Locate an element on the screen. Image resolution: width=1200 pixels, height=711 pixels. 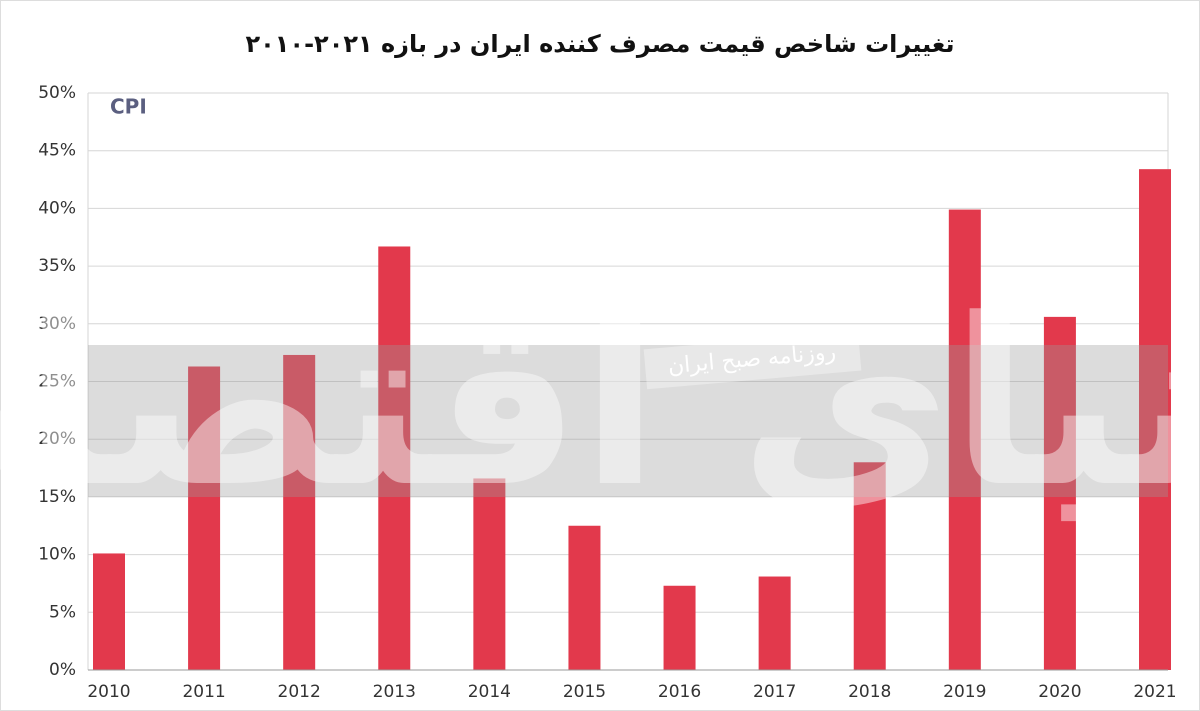
watermark-tag-box is located at coordinates (752, 360).